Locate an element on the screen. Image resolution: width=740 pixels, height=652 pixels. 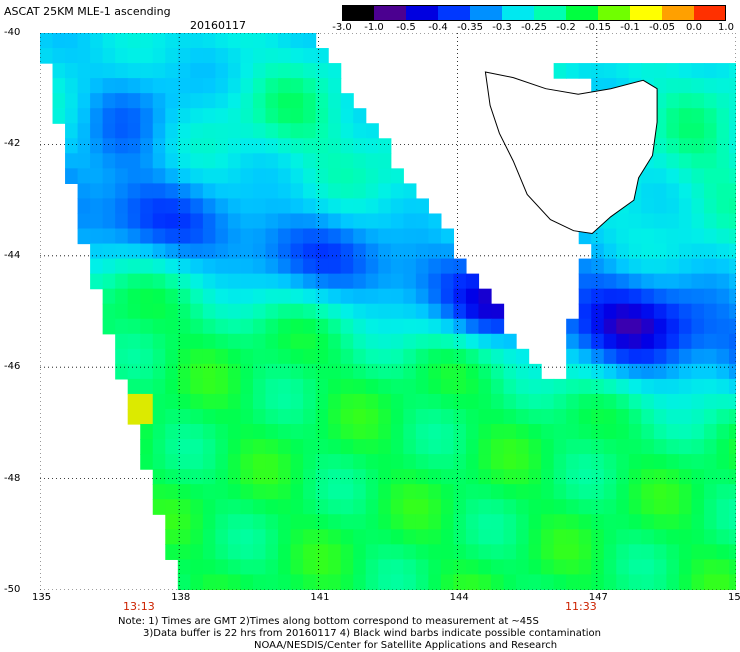
time-right: 11:33 is located at coordinates (581, 606).